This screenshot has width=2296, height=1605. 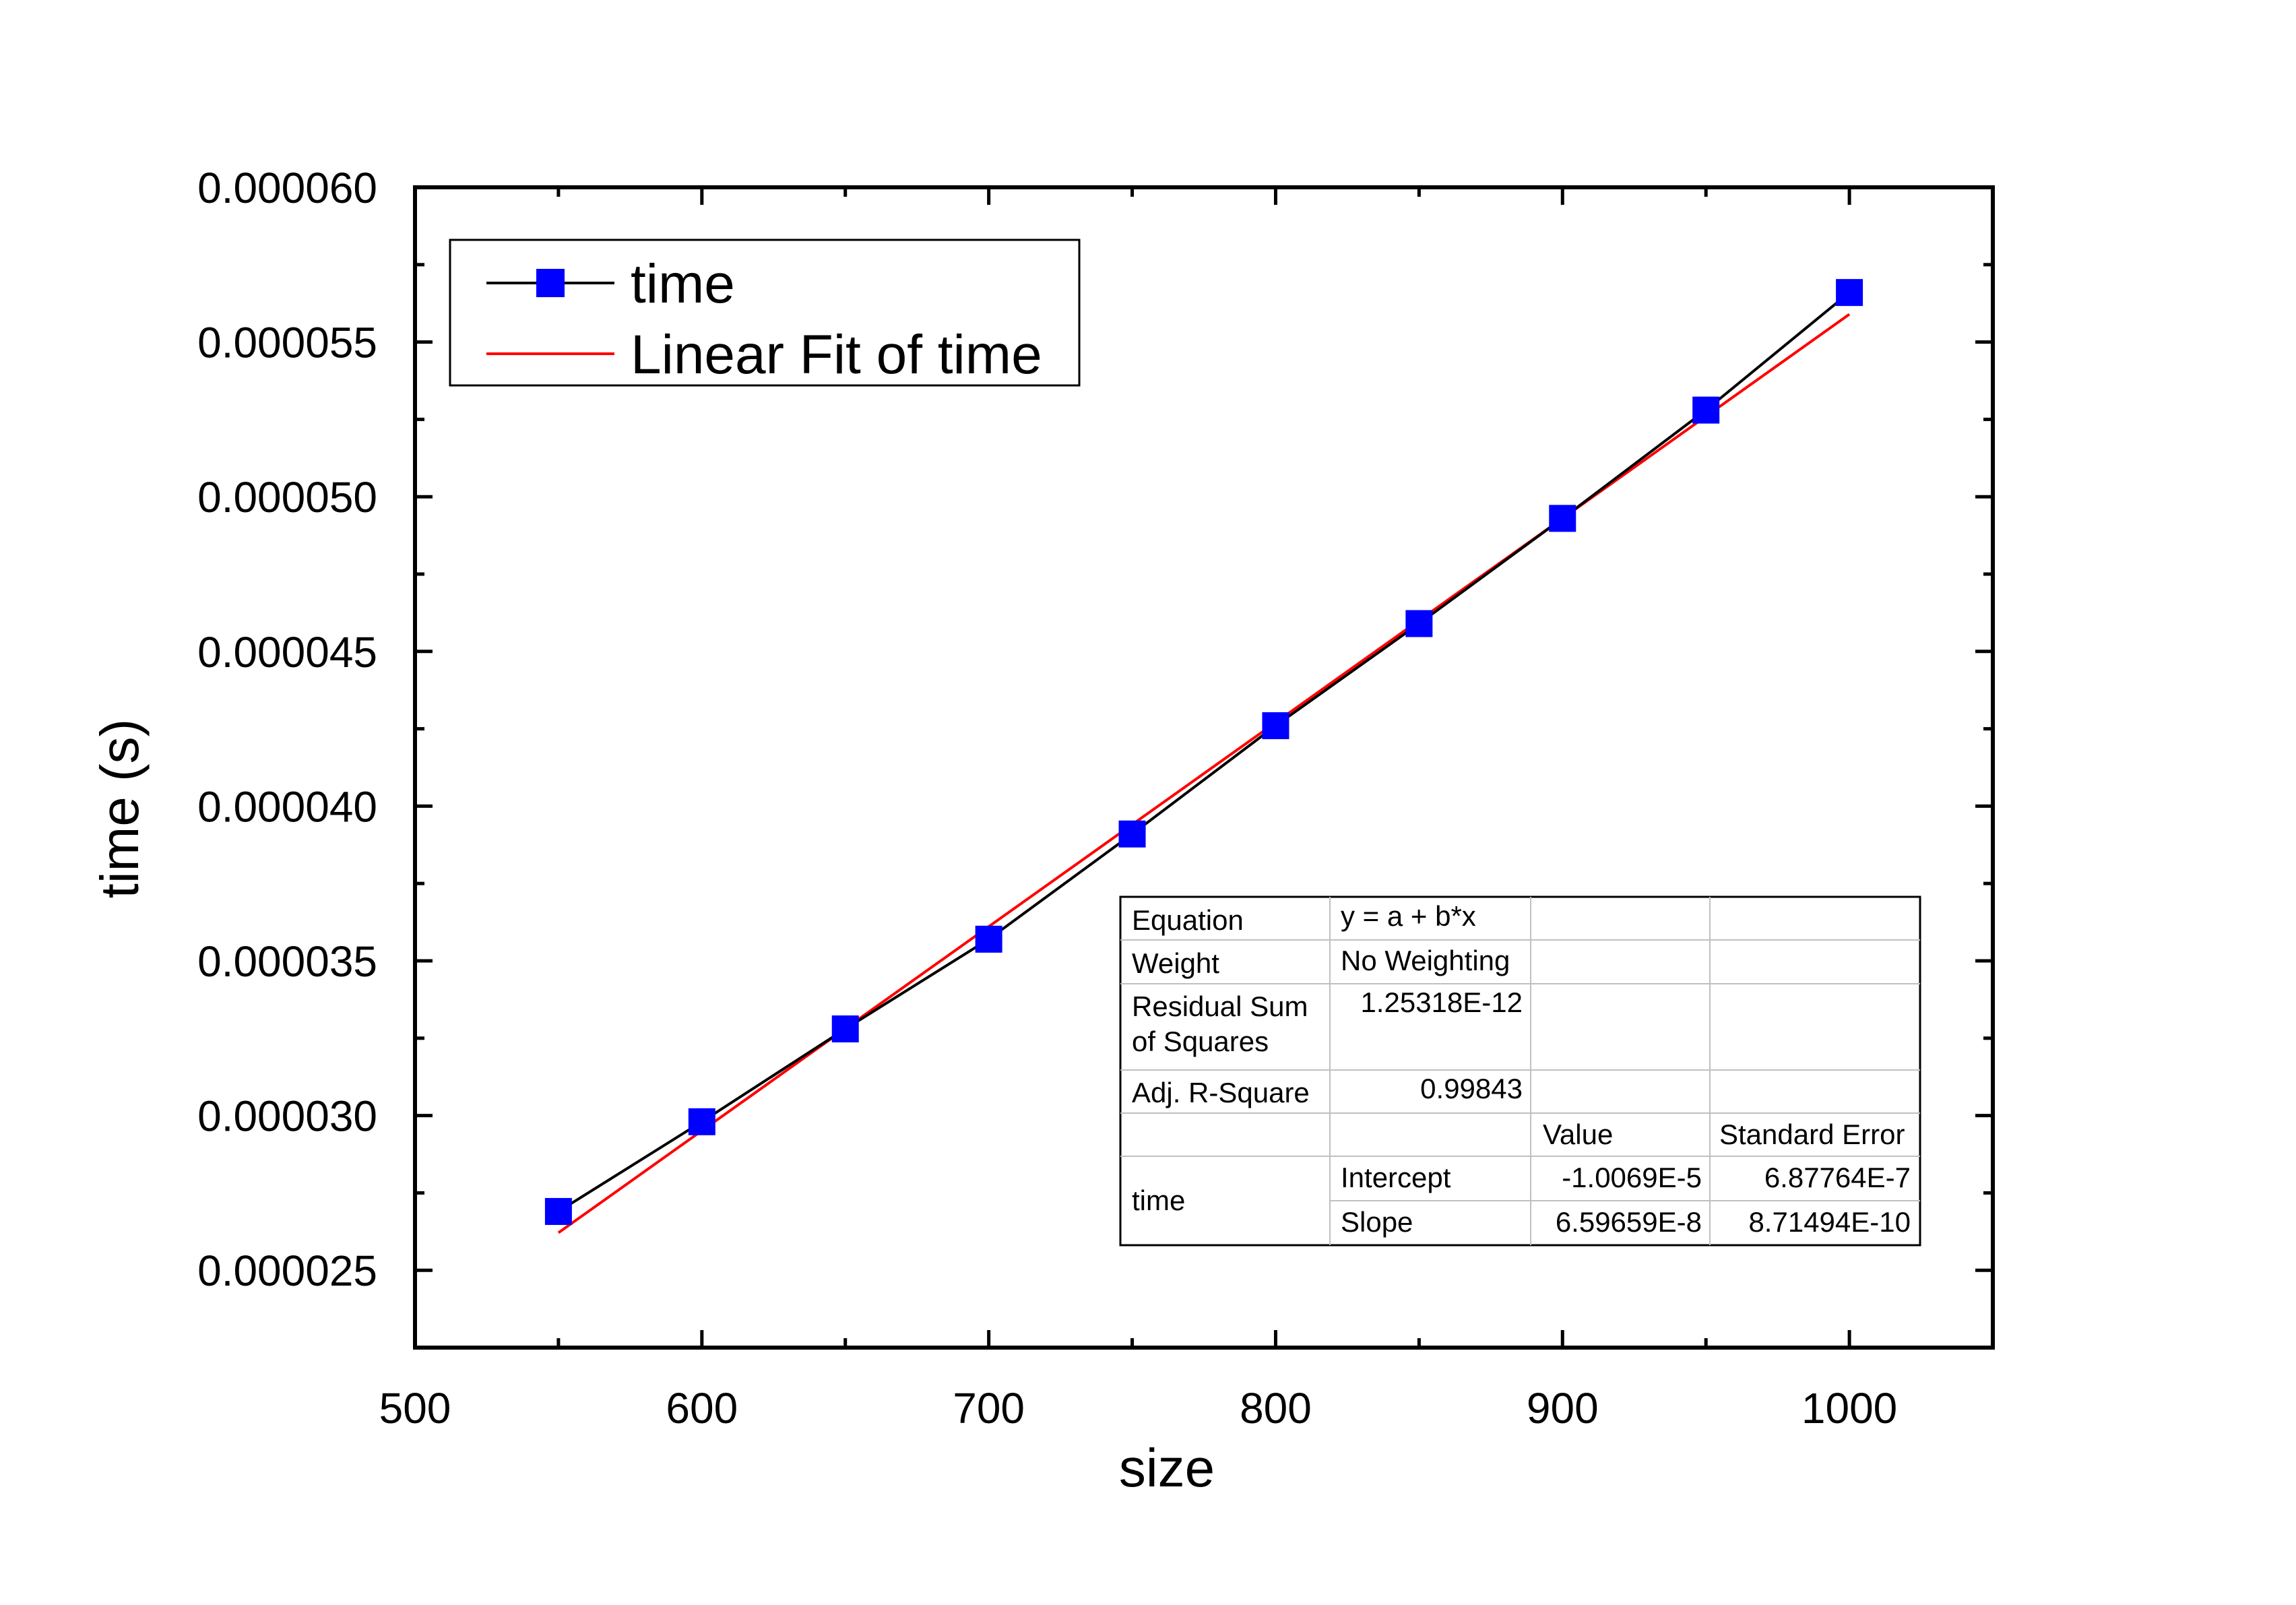 I want to click on legend-label-time: time, so click(x=683, y=284).